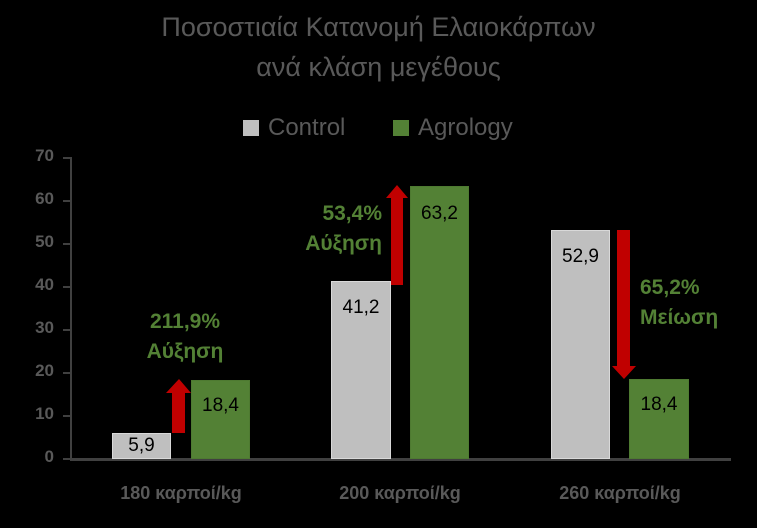 The height and width of the screenshot is (528, 757). I want to click on legend-swatch-agrology, so click(401, 128).